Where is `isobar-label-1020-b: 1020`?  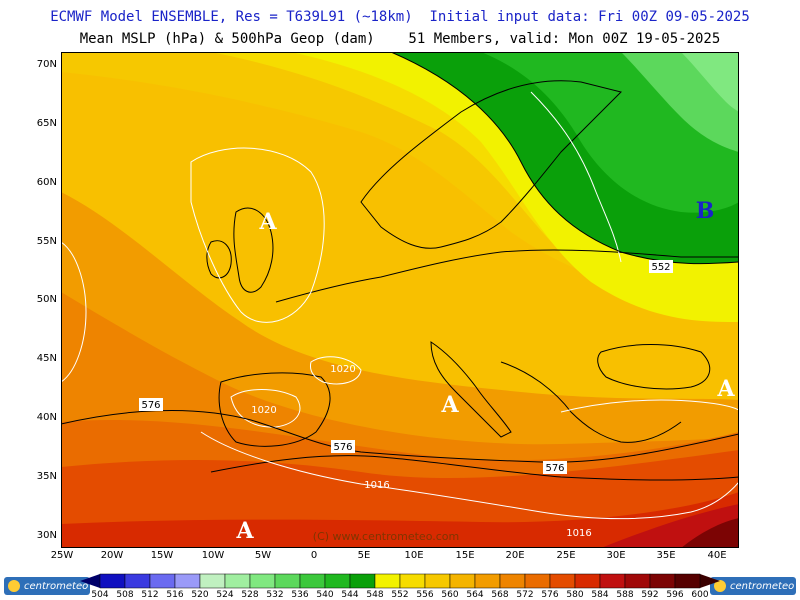
isobar-label-1020-b: 1020 is located at coordinates (263, 410).